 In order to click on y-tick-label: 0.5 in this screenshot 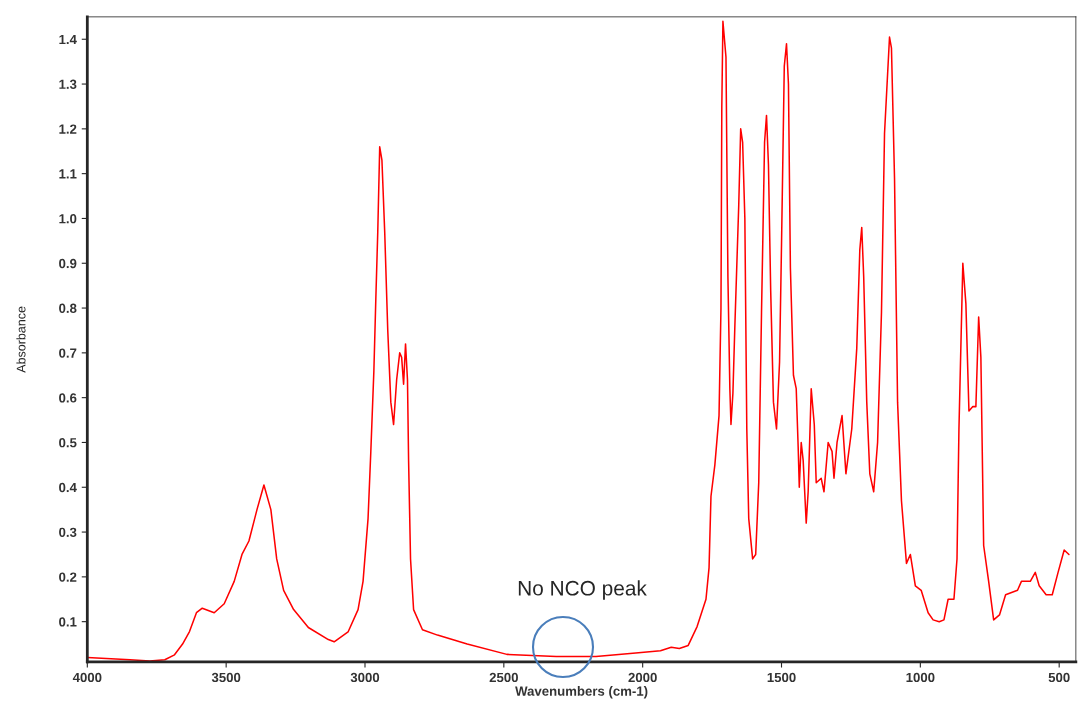, I will do `click(68, 443)`.